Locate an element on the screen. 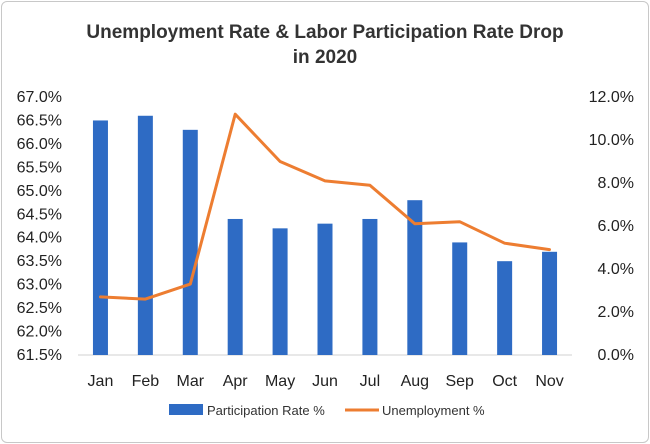  legend-participation-label: Participation Rate % is located at coordinates (266, 410).